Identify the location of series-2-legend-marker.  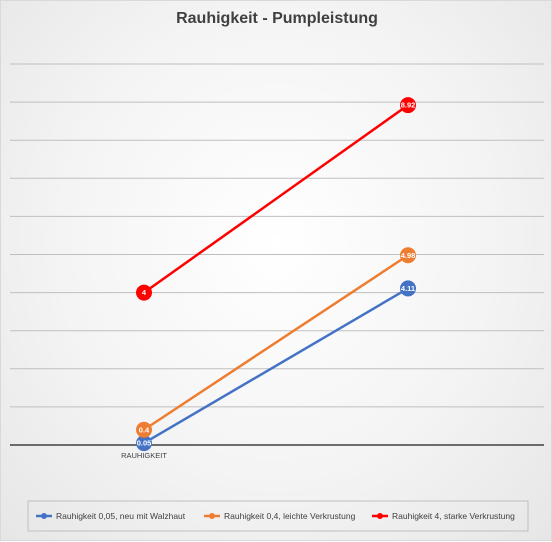
(212, 516).